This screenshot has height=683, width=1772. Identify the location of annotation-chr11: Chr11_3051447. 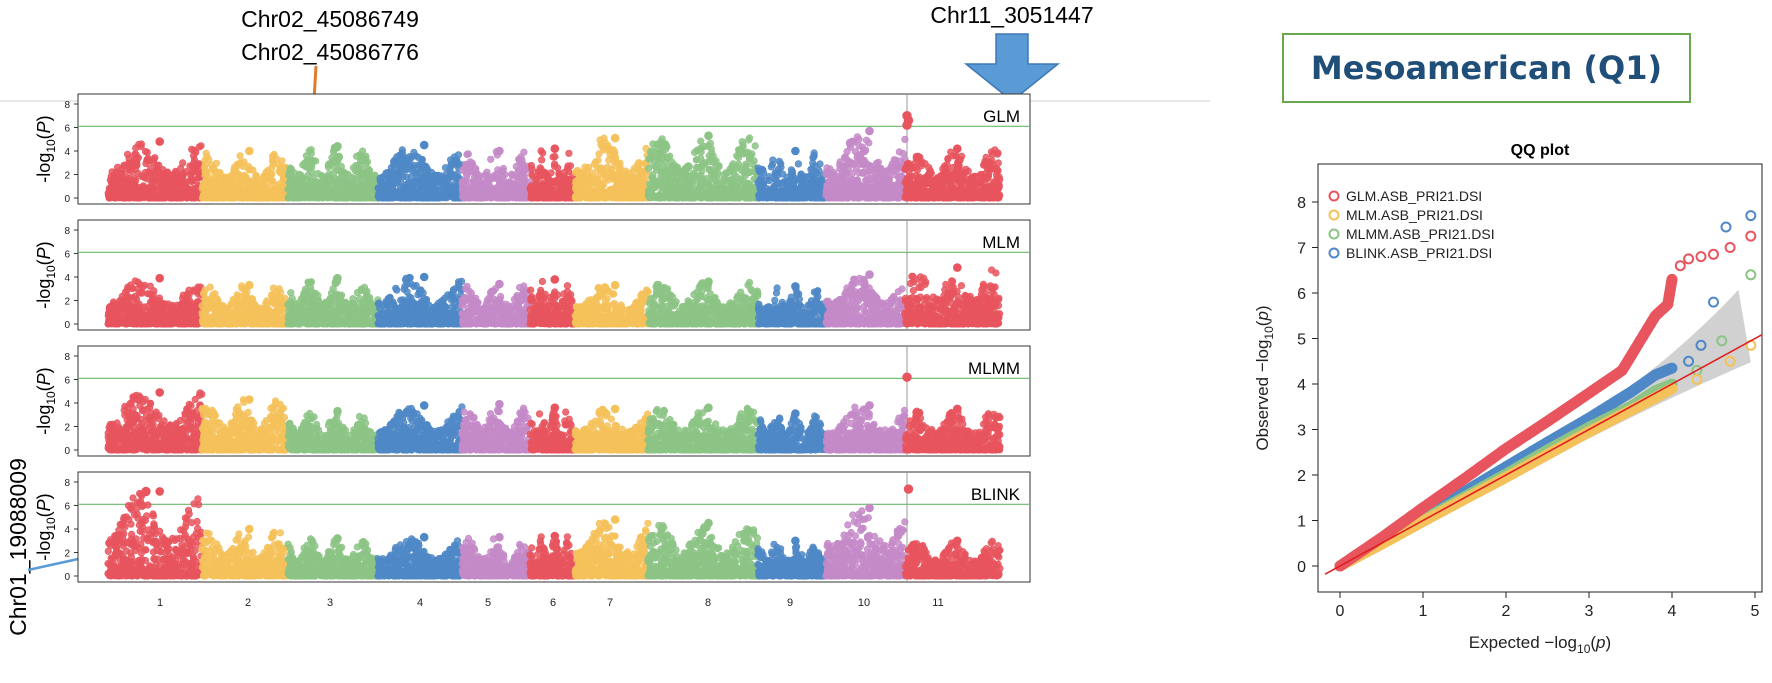
(1011, 15).